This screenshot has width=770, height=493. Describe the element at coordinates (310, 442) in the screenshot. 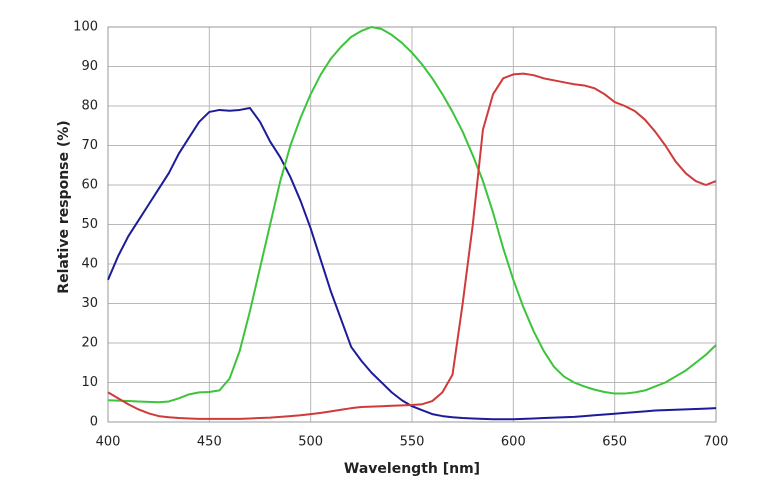

I see `x-tick-label: 500` at that location.